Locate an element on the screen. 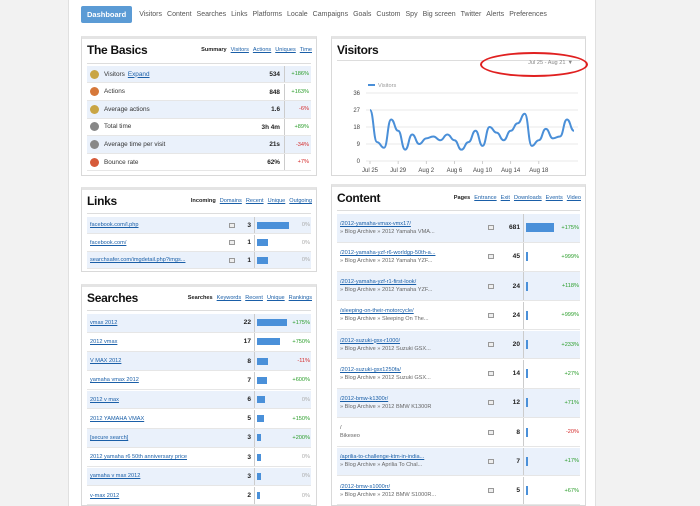 The height and width of the screenshot is (506, 700). clock-icon is located at coordinates (94, 145).